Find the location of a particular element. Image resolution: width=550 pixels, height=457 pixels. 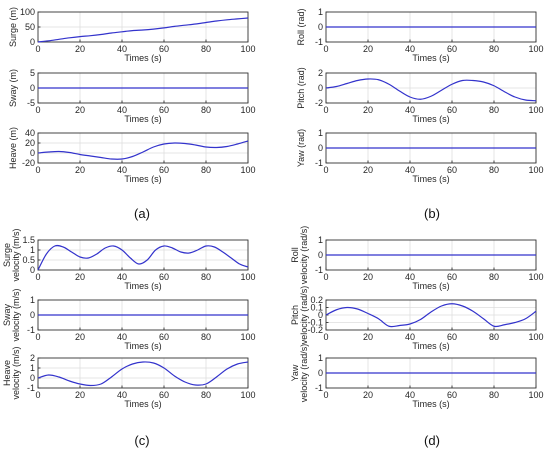

panel-label-c: (c) is located at coordinates (141, 440).